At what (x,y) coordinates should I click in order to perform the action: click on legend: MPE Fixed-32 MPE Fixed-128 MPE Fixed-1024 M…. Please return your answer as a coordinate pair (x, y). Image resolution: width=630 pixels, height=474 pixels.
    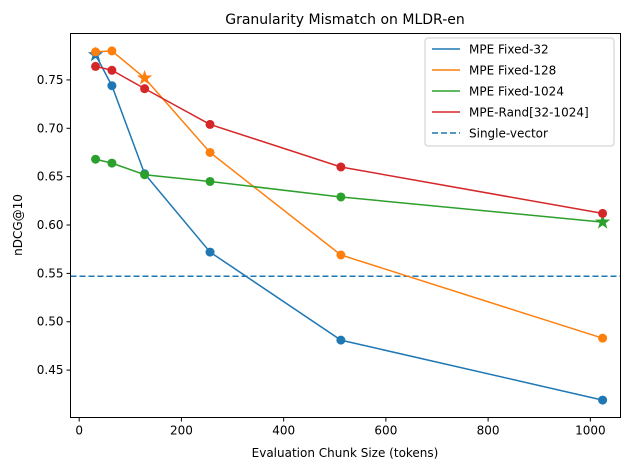
    Looking at the image, I should click on (519, 92).